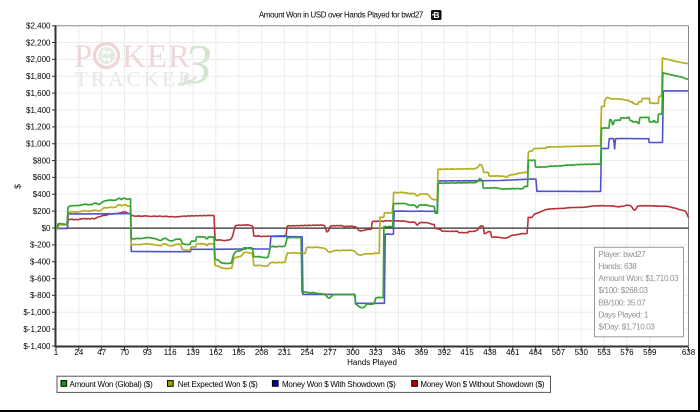 This screenshot has width=700, height=412. I want to click on svg-text: 116, so click(170, 352).